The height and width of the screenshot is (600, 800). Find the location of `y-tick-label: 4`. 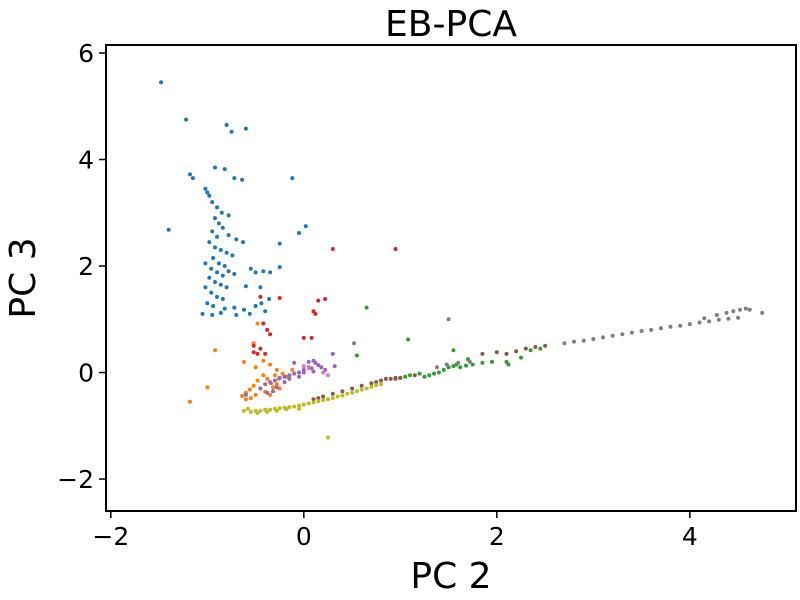

y-tick-label: 4 is located at coordinates (86, 160).